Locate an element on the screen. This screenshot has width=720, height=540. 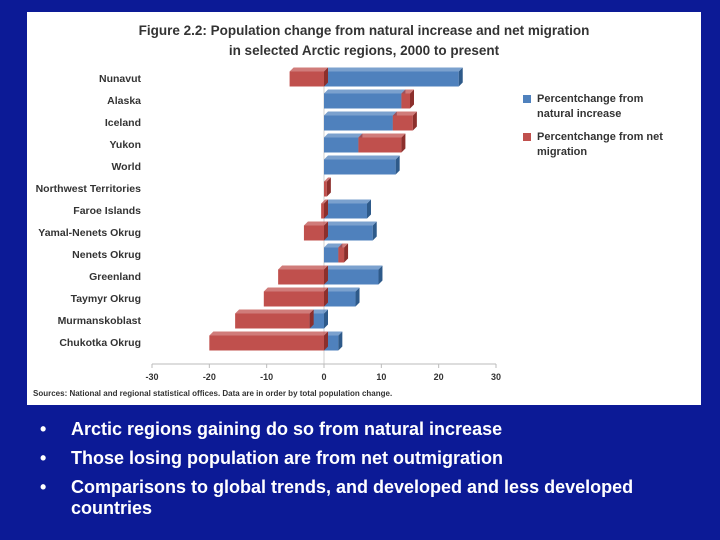
category-label: Greenland is located at coordinates (115, 277).